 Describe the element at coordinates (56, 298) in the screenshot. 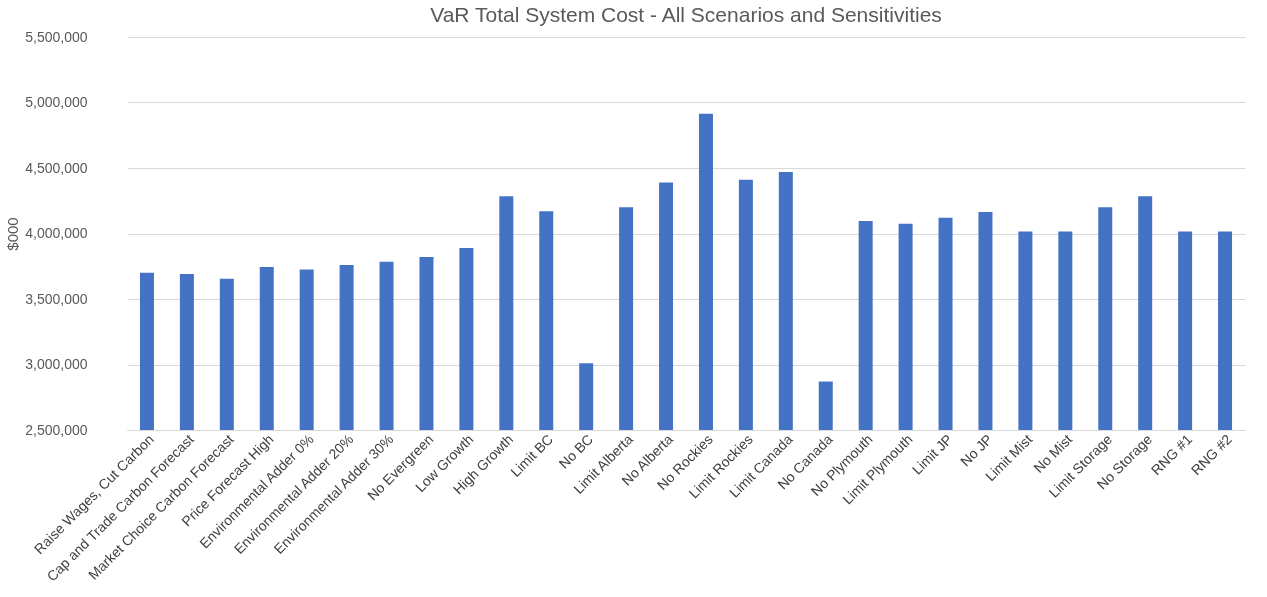

I see `y-tick-label: 3,500,000` at that location.